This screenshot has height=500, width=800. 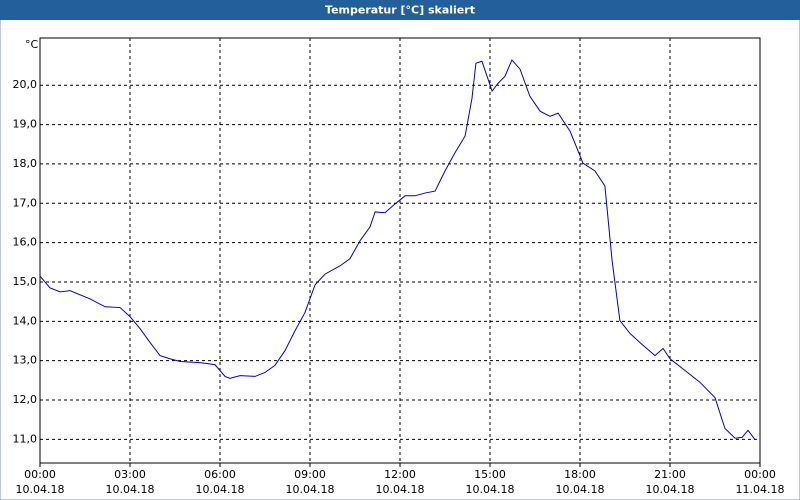 I want to click on y-unit: °C, so click(x=32, y=44).